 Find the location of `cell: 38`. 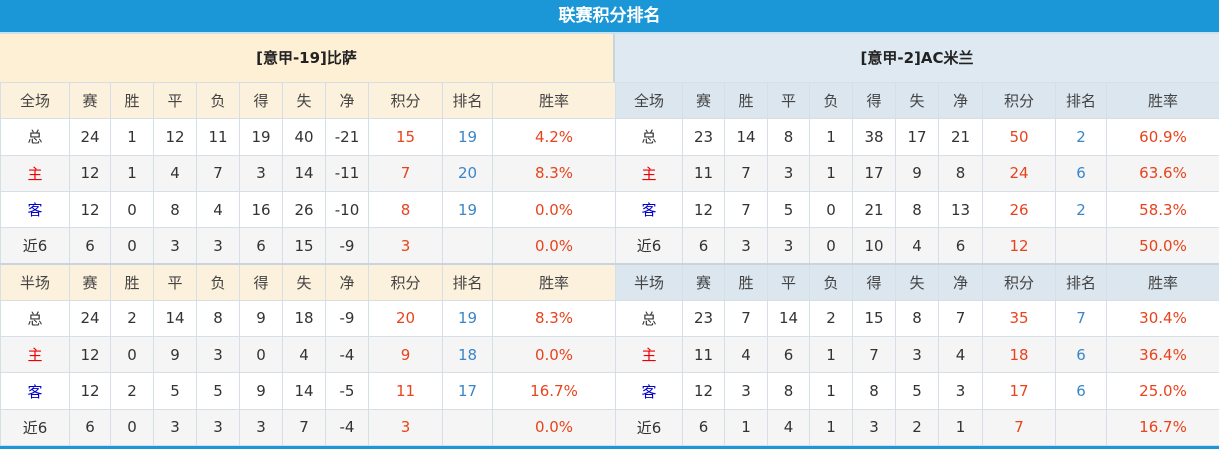

cell: 38 is located at coordinates (874, 137).